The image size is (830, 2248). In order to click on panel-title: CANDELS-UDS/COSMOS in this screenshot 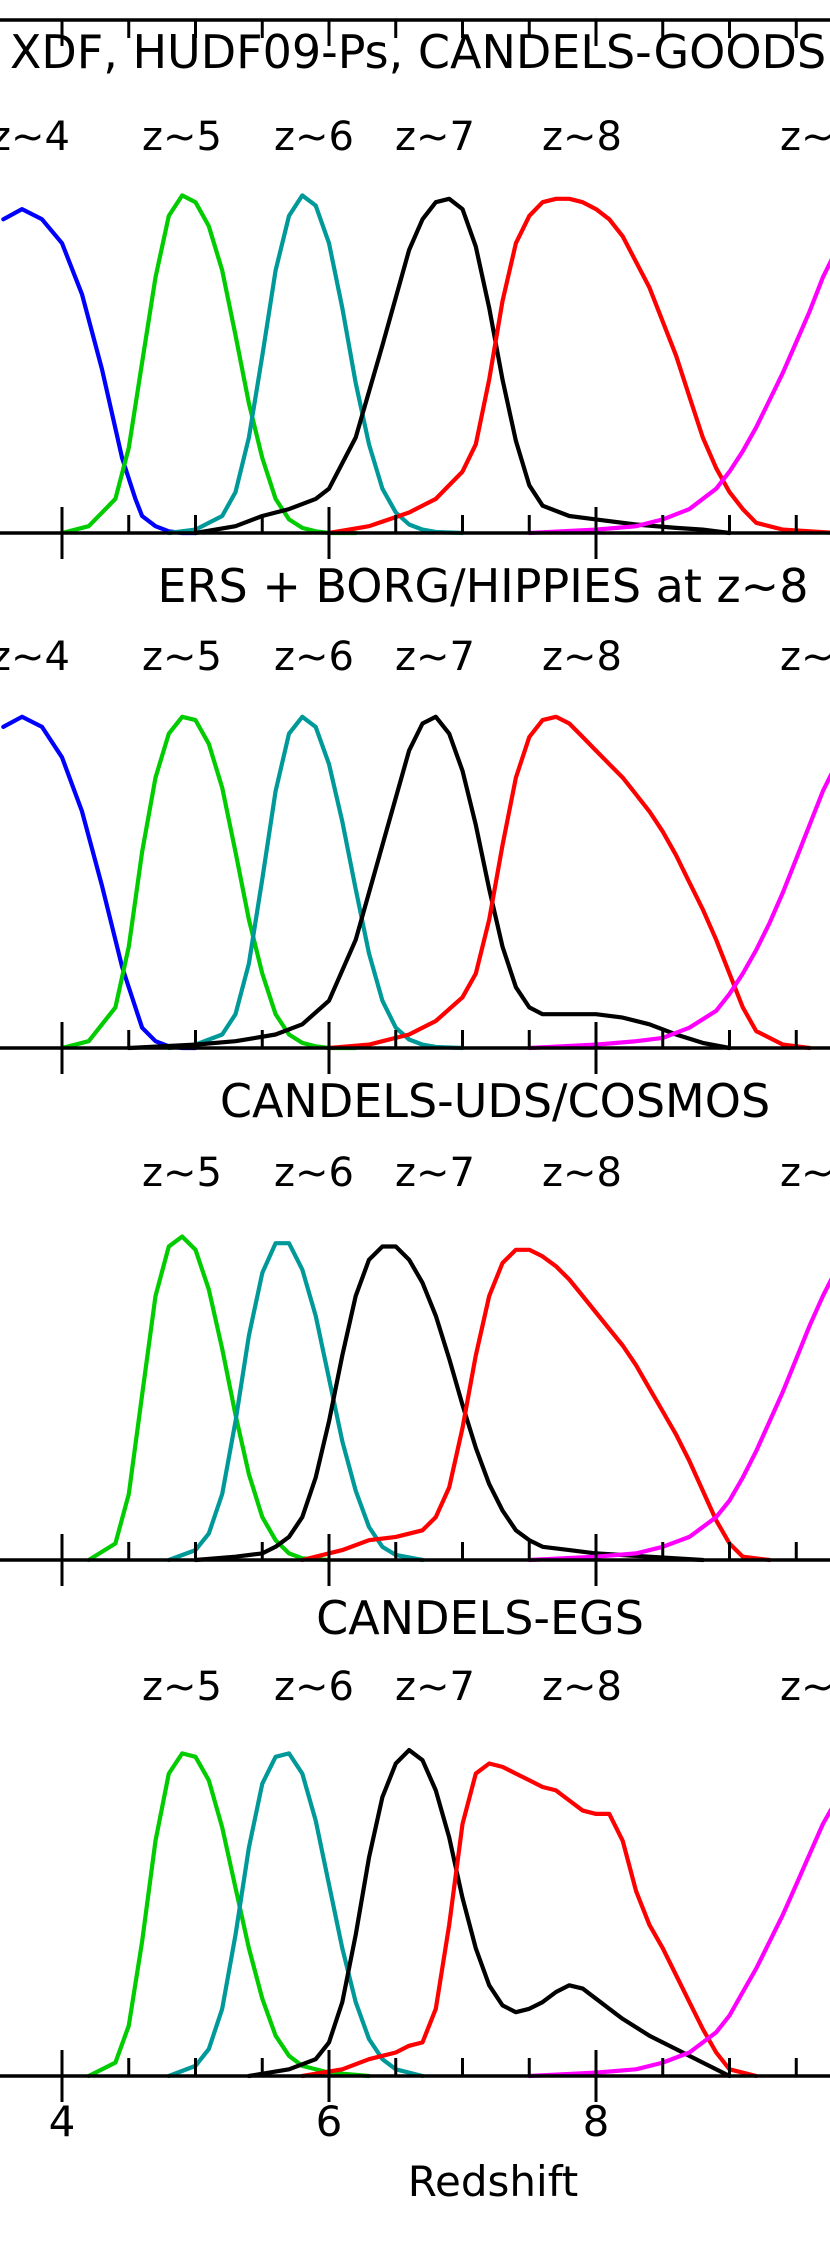, I will do `click(495, 1101)`.